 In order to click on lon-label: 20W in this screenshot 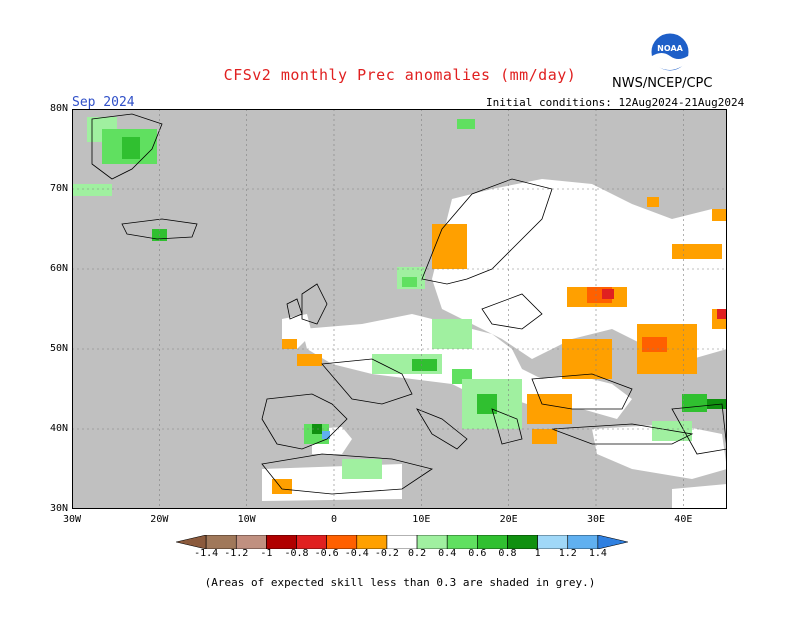, I will do `click(159, 519)`.